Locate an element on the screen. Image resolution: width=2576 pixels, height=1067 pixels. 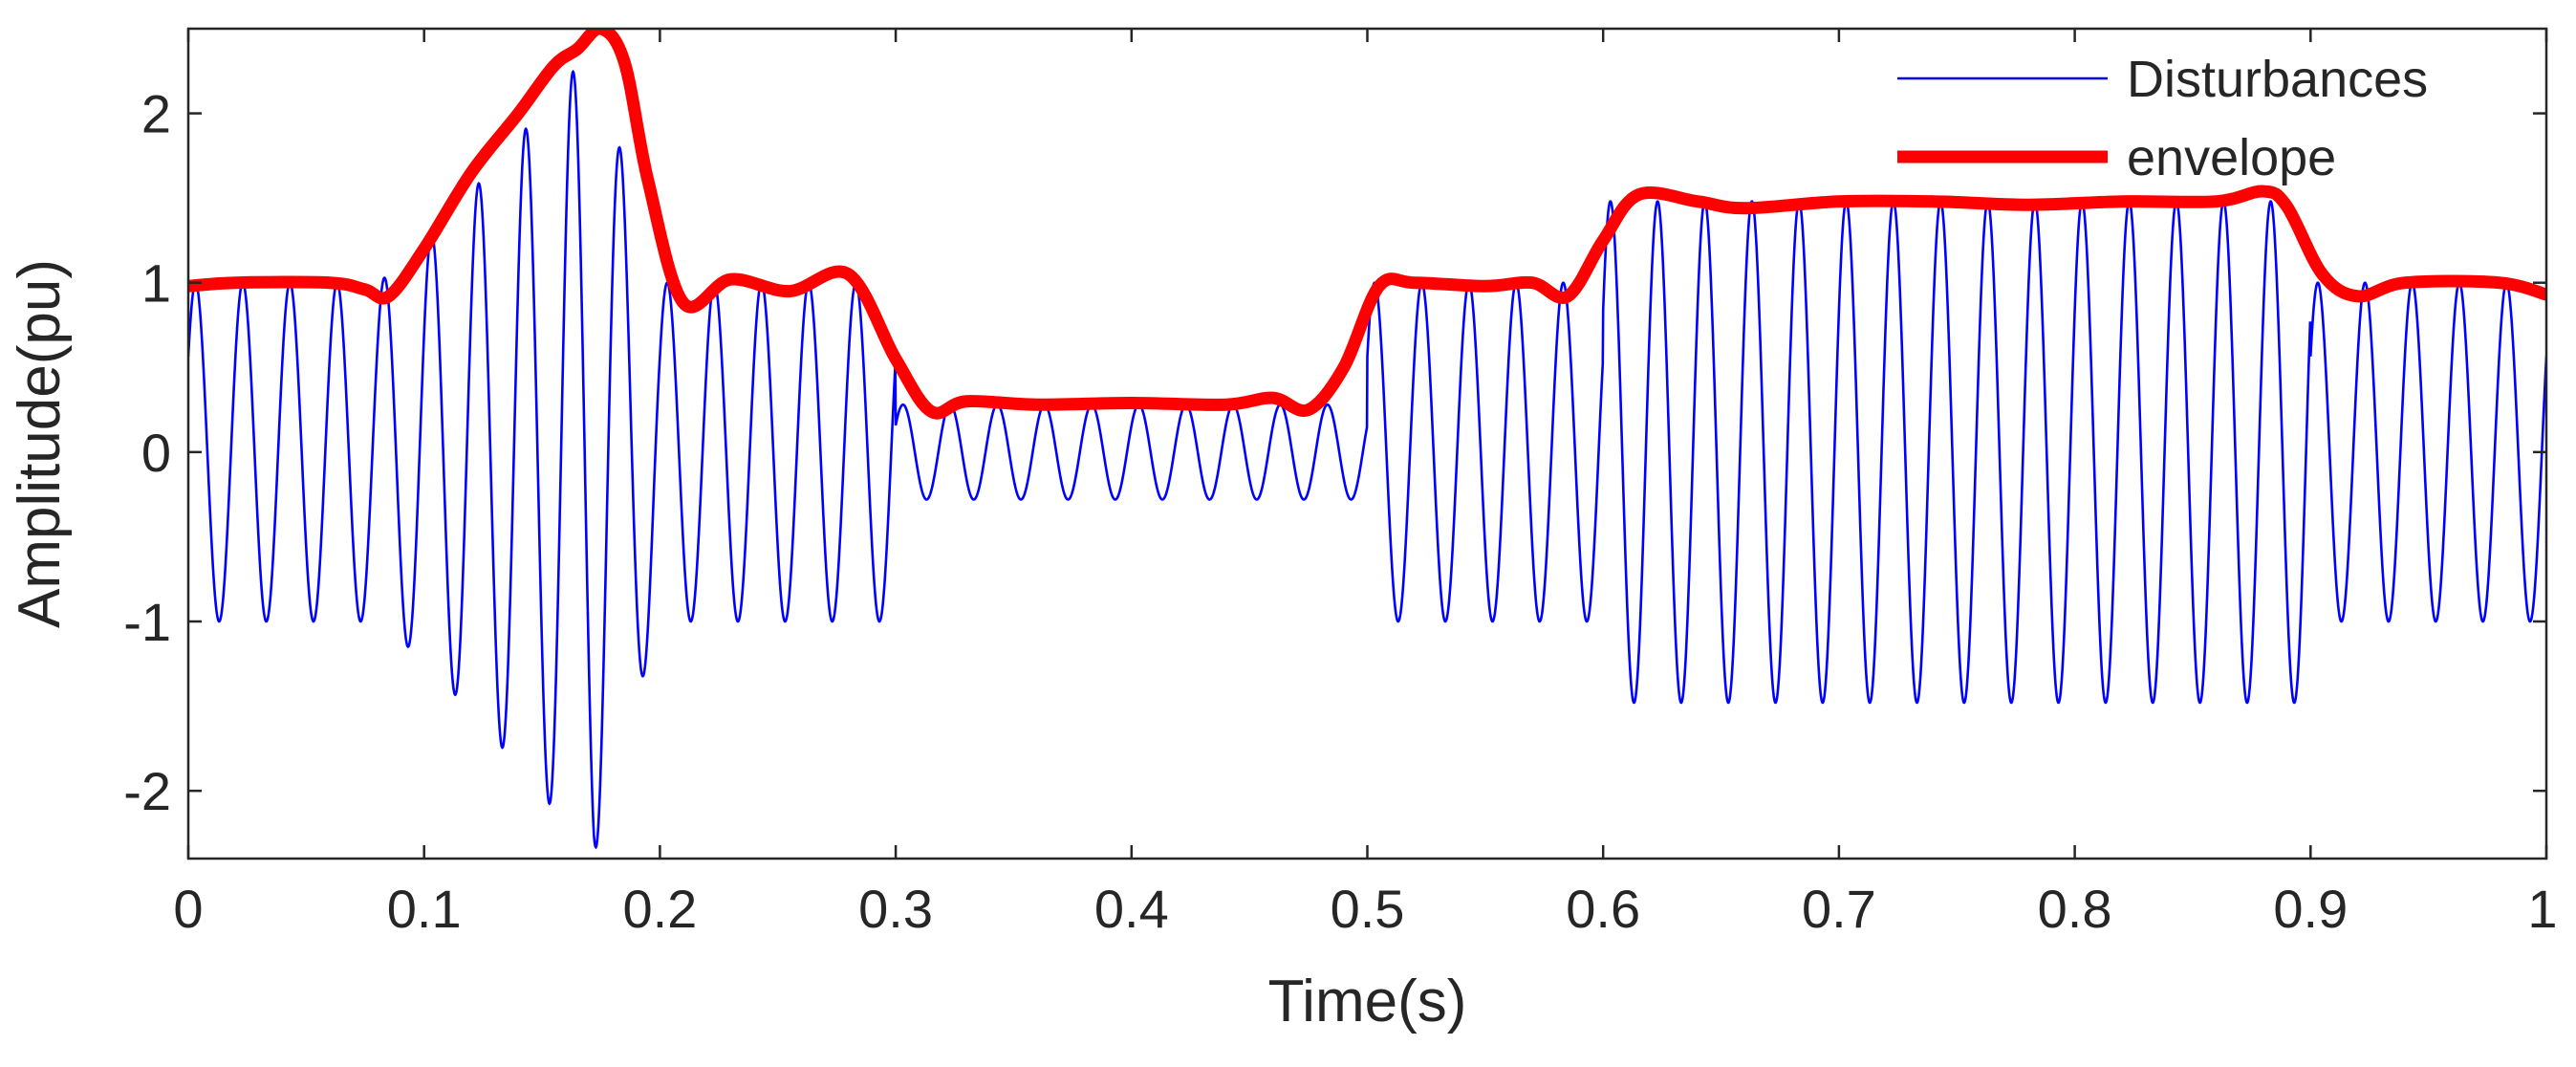
y-tick-label: 2 is located at coordinates (156, 114).